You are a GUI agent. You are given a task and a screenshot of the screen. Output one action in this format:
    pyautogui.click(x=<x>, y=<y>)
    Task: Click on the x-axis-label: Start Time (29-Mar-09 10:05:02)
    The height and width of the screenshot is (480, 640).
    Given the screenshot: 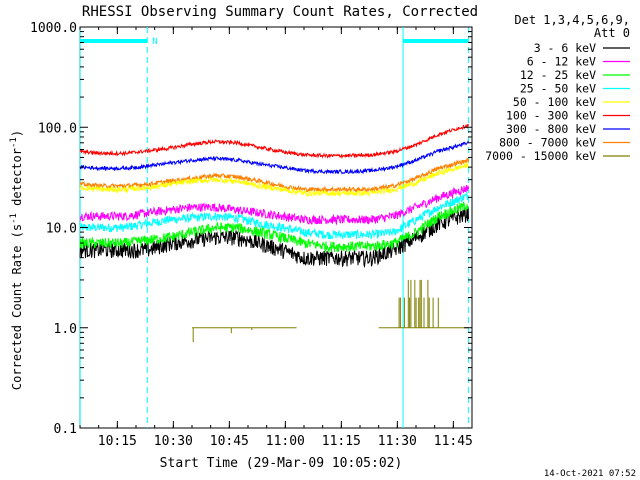 What is the action you would take?
    pyautogui.click(x=281, y=463)
    